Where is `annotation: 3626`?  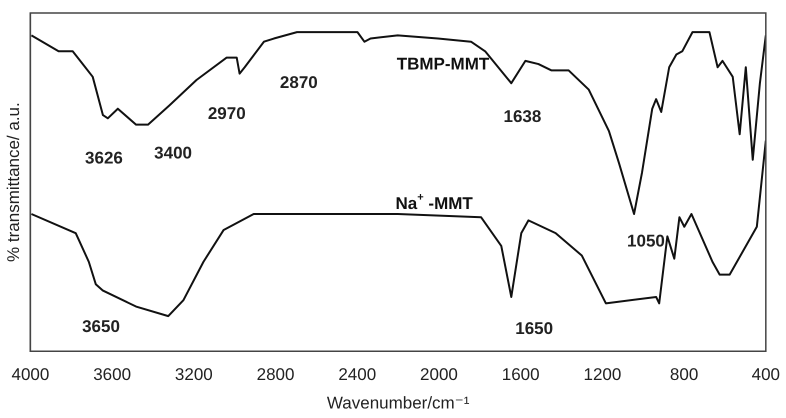 annotation: 3626 is located at coordinates (104, 158).